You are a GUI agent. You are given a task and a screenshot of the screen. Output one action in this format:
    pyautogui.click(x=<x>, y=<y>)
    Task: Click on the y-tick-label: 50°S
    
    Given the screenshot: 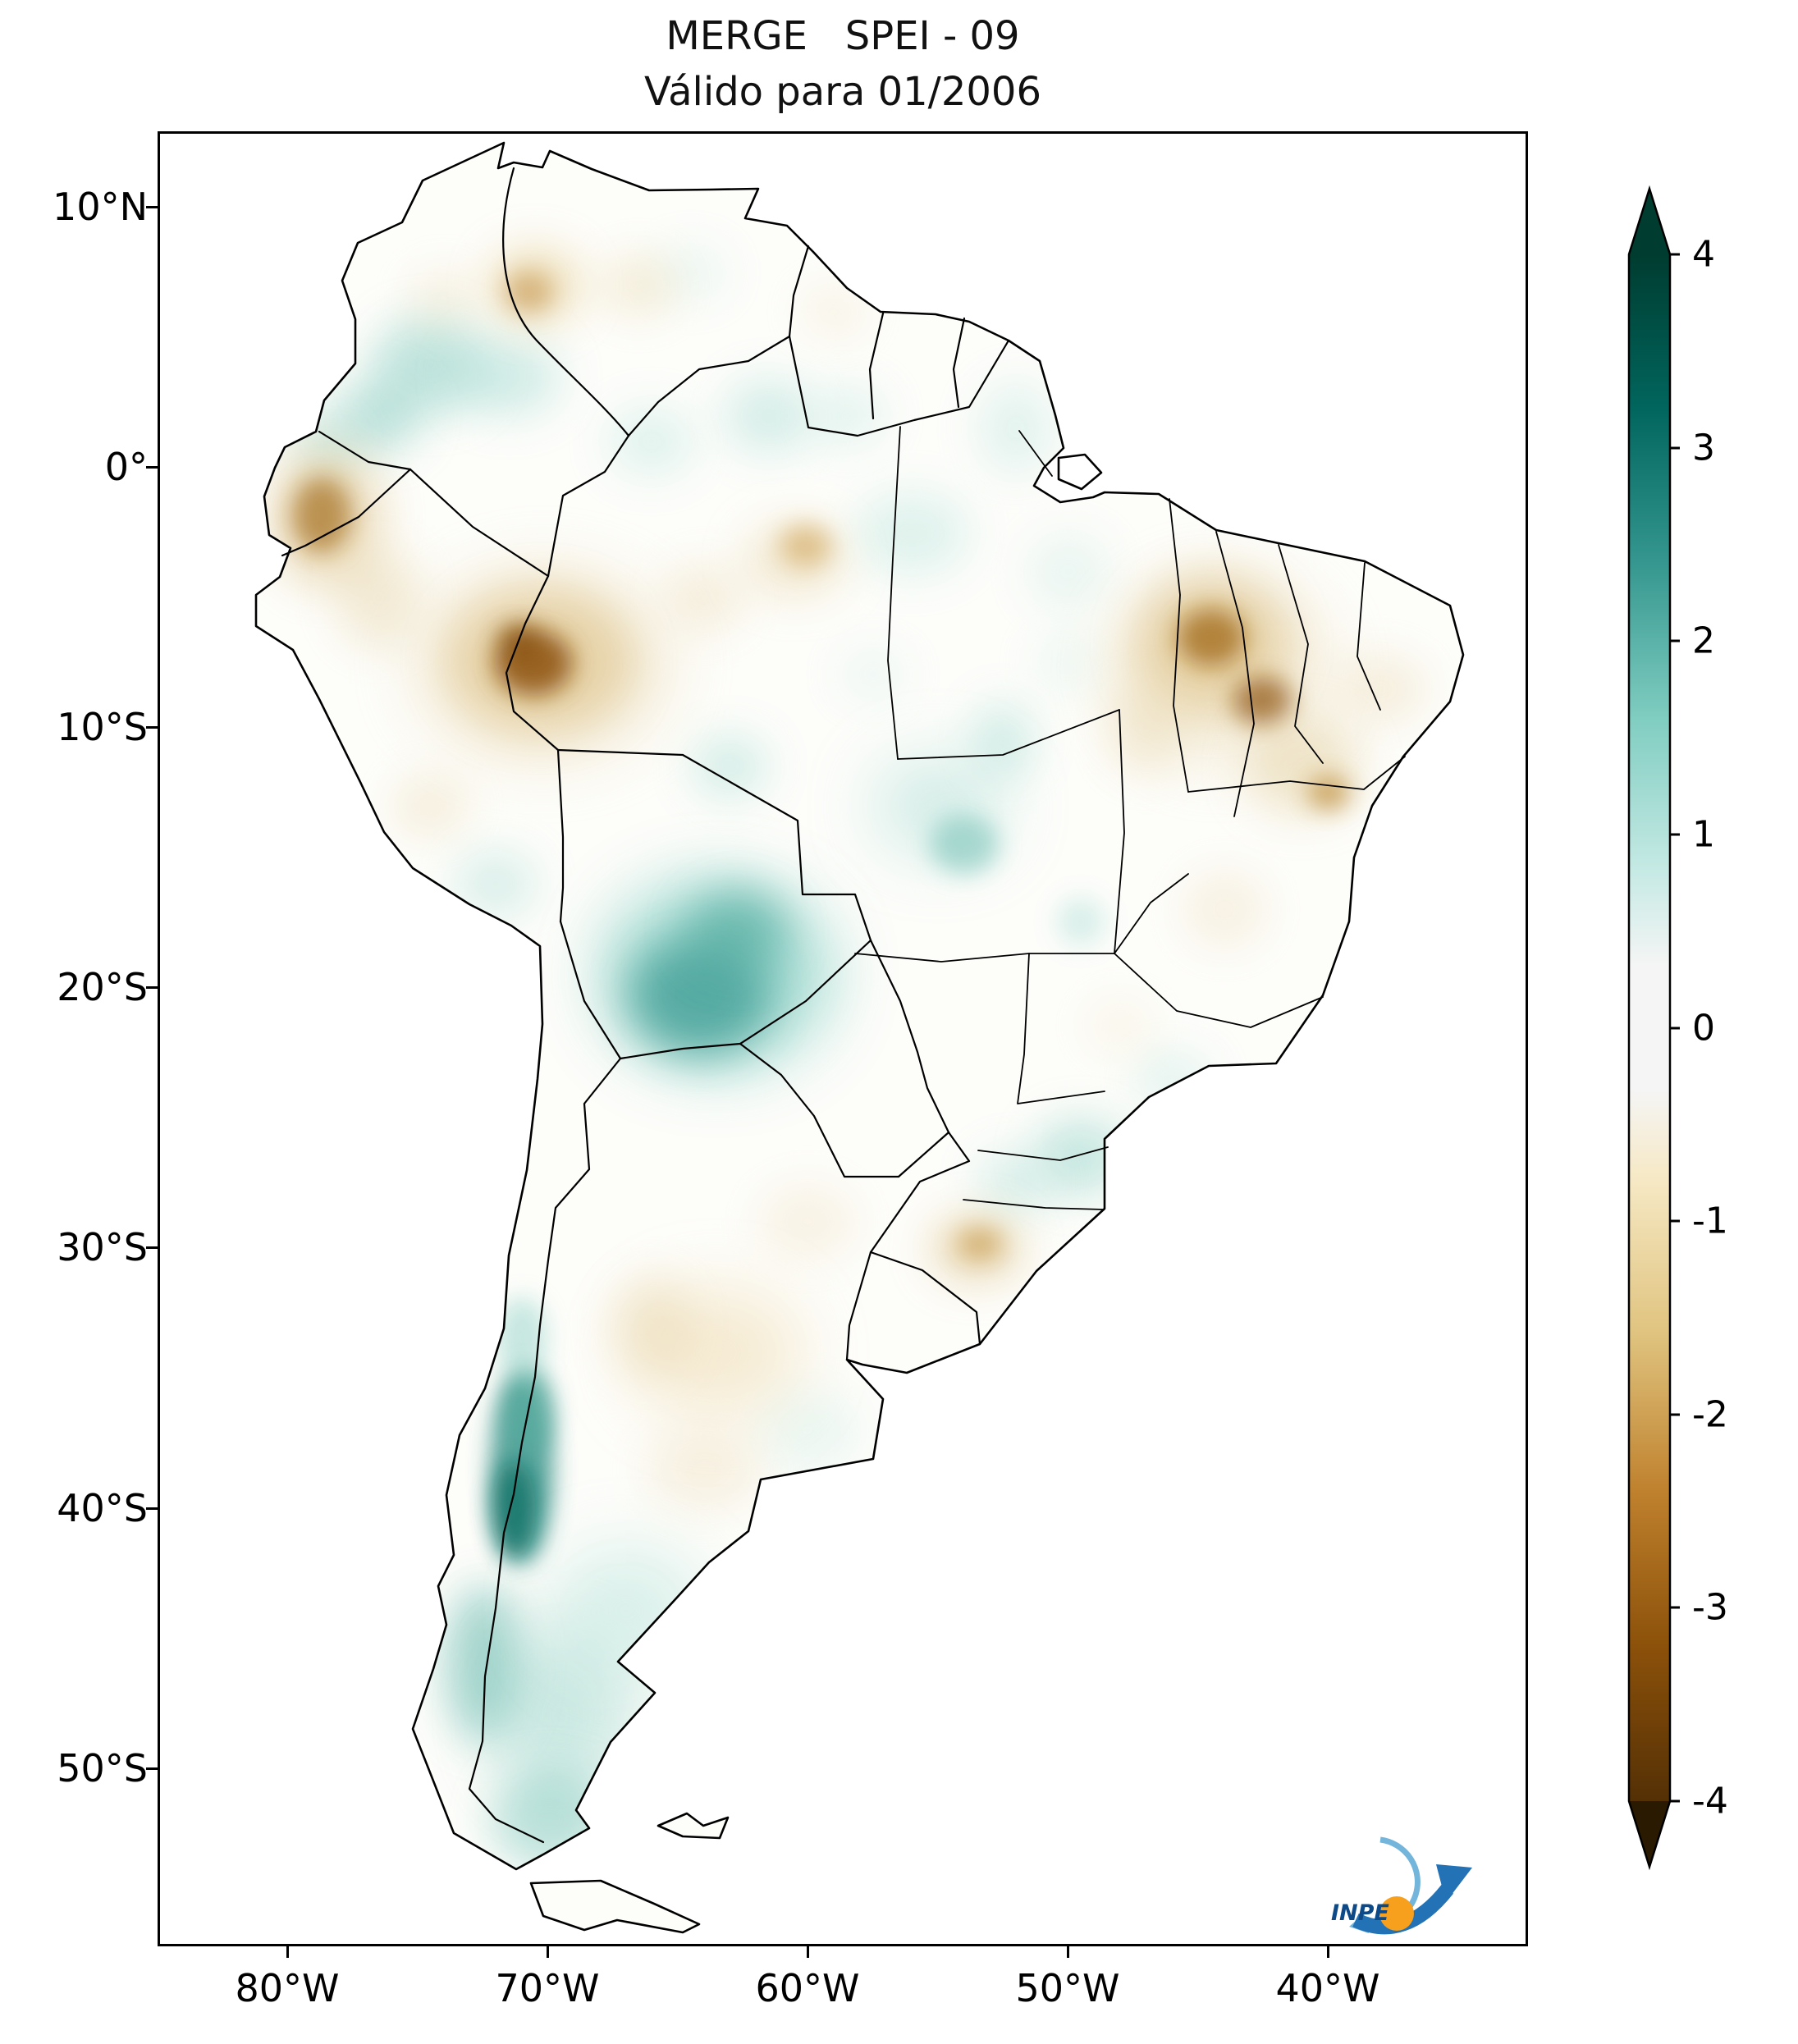 What is the action you would take?
    pyautogui.click(x=102, y=1768)
    